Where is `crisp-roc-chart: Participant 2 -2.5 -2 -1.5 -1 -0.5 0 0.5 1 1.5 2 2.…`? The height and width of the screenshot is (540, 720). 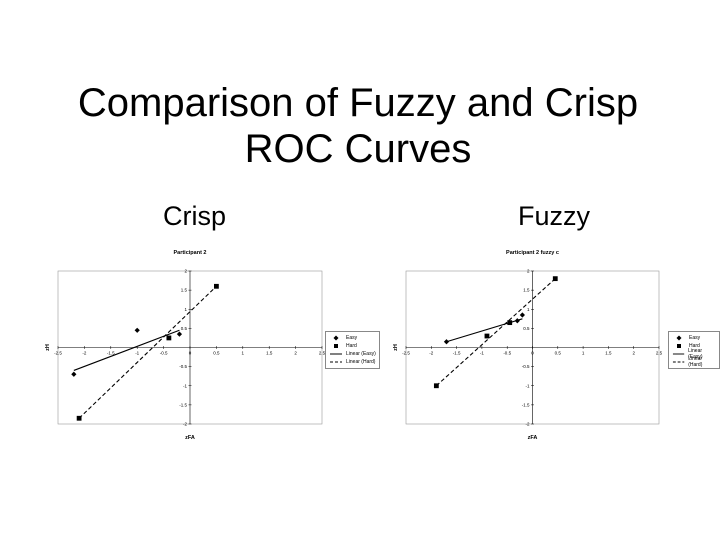 crisp-roc-chart: Participant 2 -2.5 -2 -1.5 -1 -0.5 0 0.5 1 1.5 2 2.… is located at coordinates (185, 345).